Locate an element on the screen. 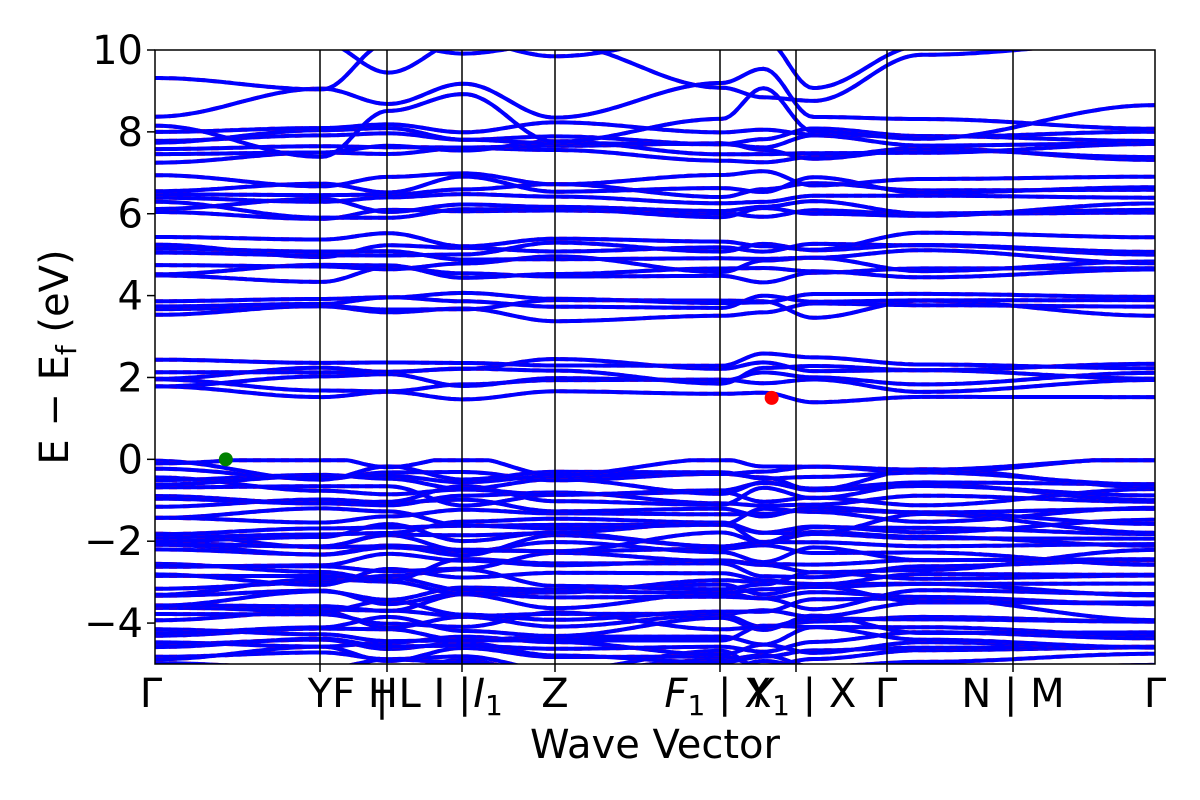 The image size is (1200, 800). kpath-label-y1-x: Y1 | X is located at coordinates (802, 696).